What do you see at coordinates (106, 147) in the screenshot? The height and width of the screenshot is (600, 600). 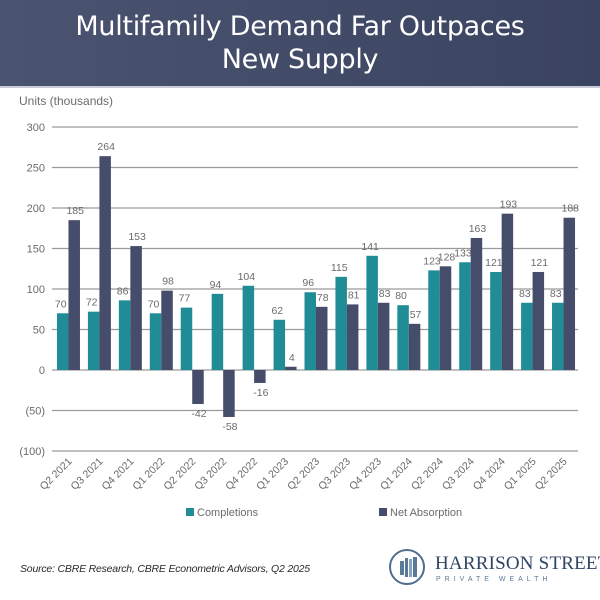 I see `data-label: 264` at bounding box center [106, 147].